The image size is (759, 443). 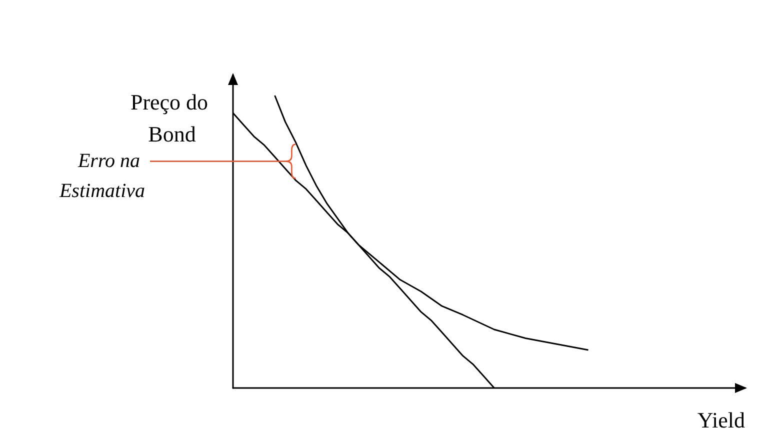 What do you see at coordinates (172, 118) in the screenshot?
I see `y-axis-title: Preço do Bond` at bounding box center [172, 118].